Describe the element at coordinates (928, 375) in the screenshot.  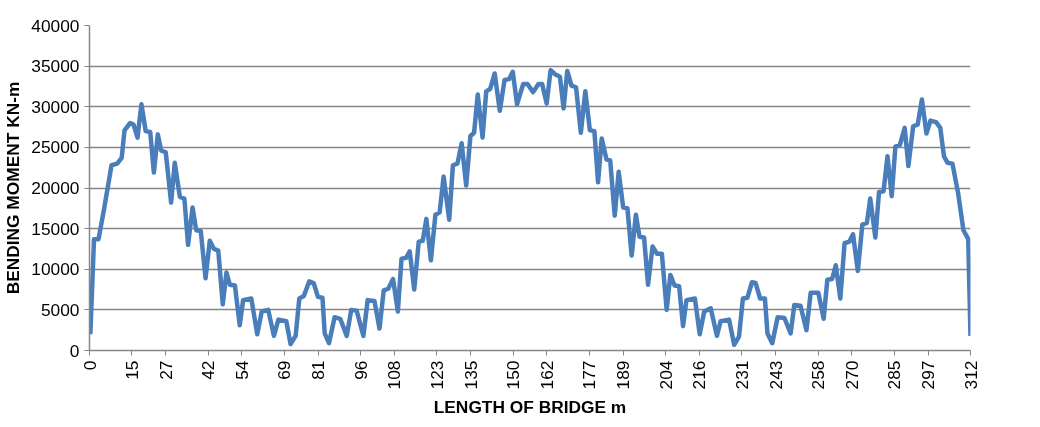
I see `x-tick-label: 297` at that location.